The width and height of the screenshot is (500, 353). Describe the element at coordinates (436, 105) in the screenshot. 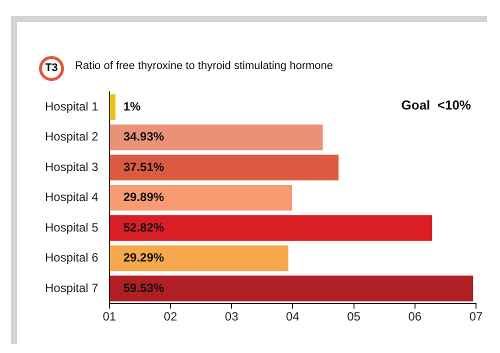

I see `annotation: Goal <10%` at that location.